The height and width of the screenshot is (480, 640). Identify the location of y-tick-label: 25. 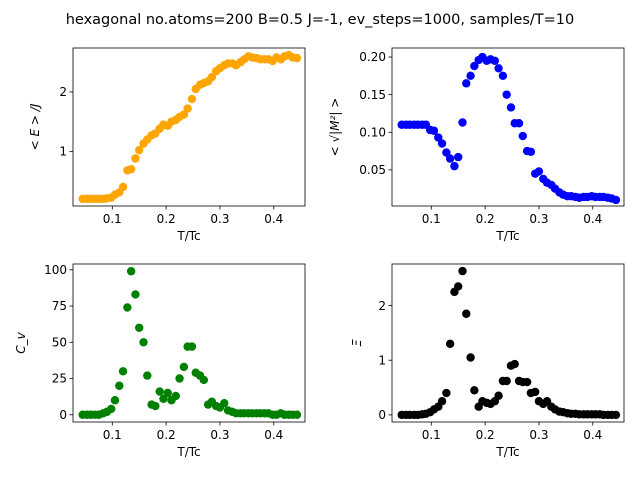
(59, 379).